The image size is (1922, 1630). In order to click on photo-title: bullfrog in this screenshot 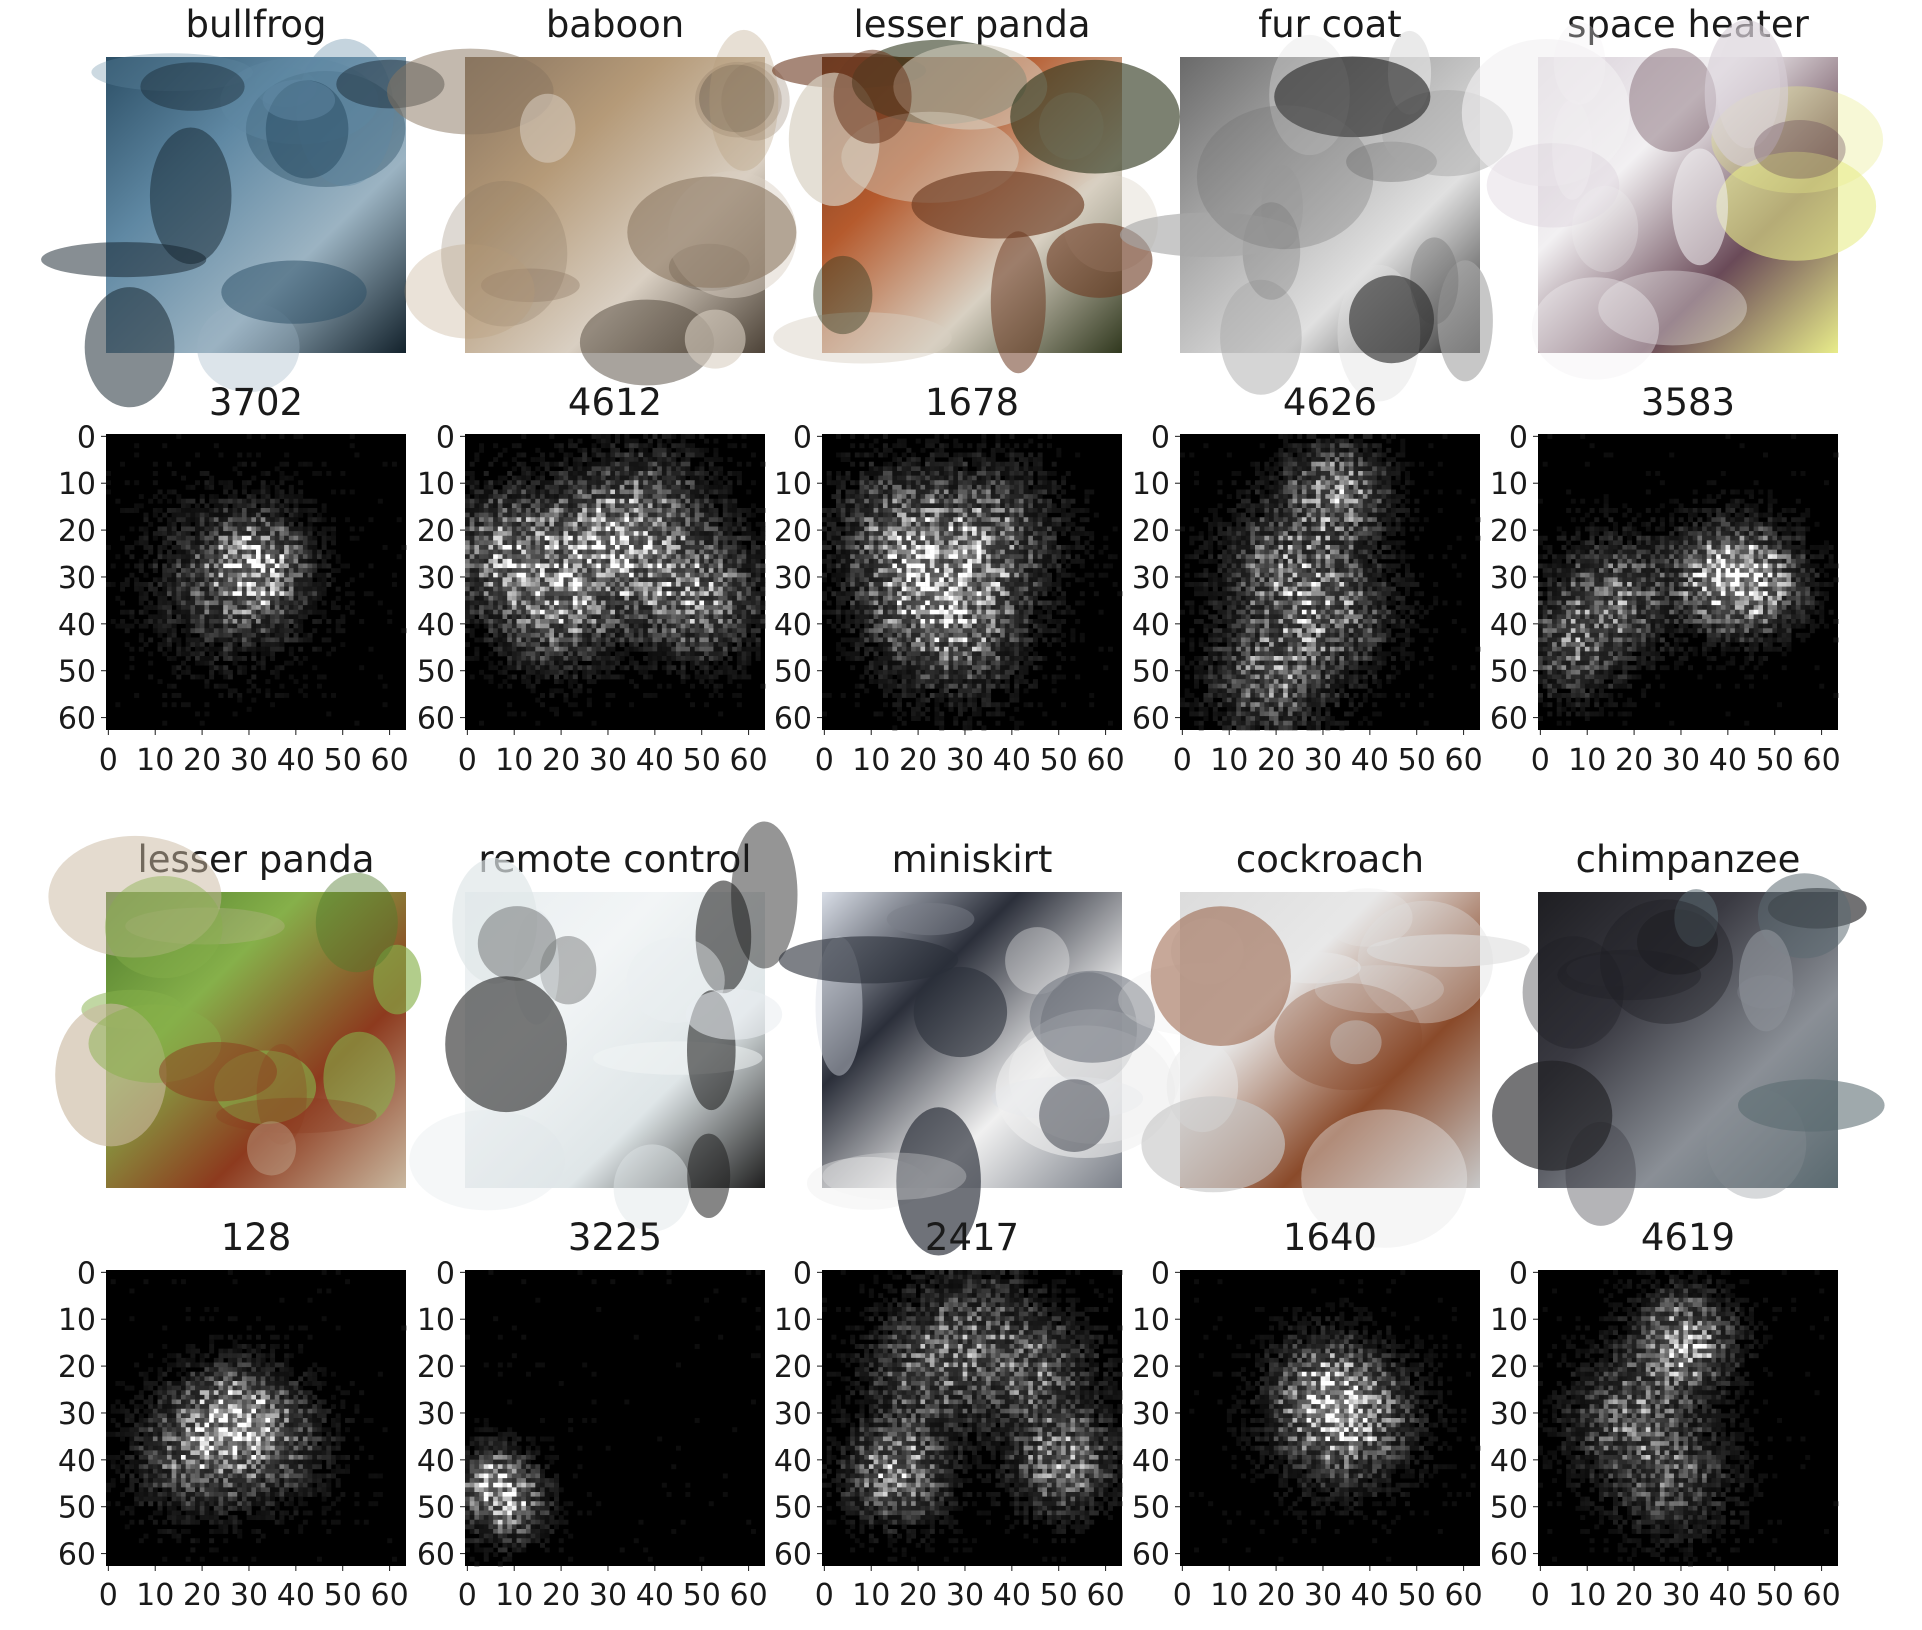, I will do `click(255, 24)`.